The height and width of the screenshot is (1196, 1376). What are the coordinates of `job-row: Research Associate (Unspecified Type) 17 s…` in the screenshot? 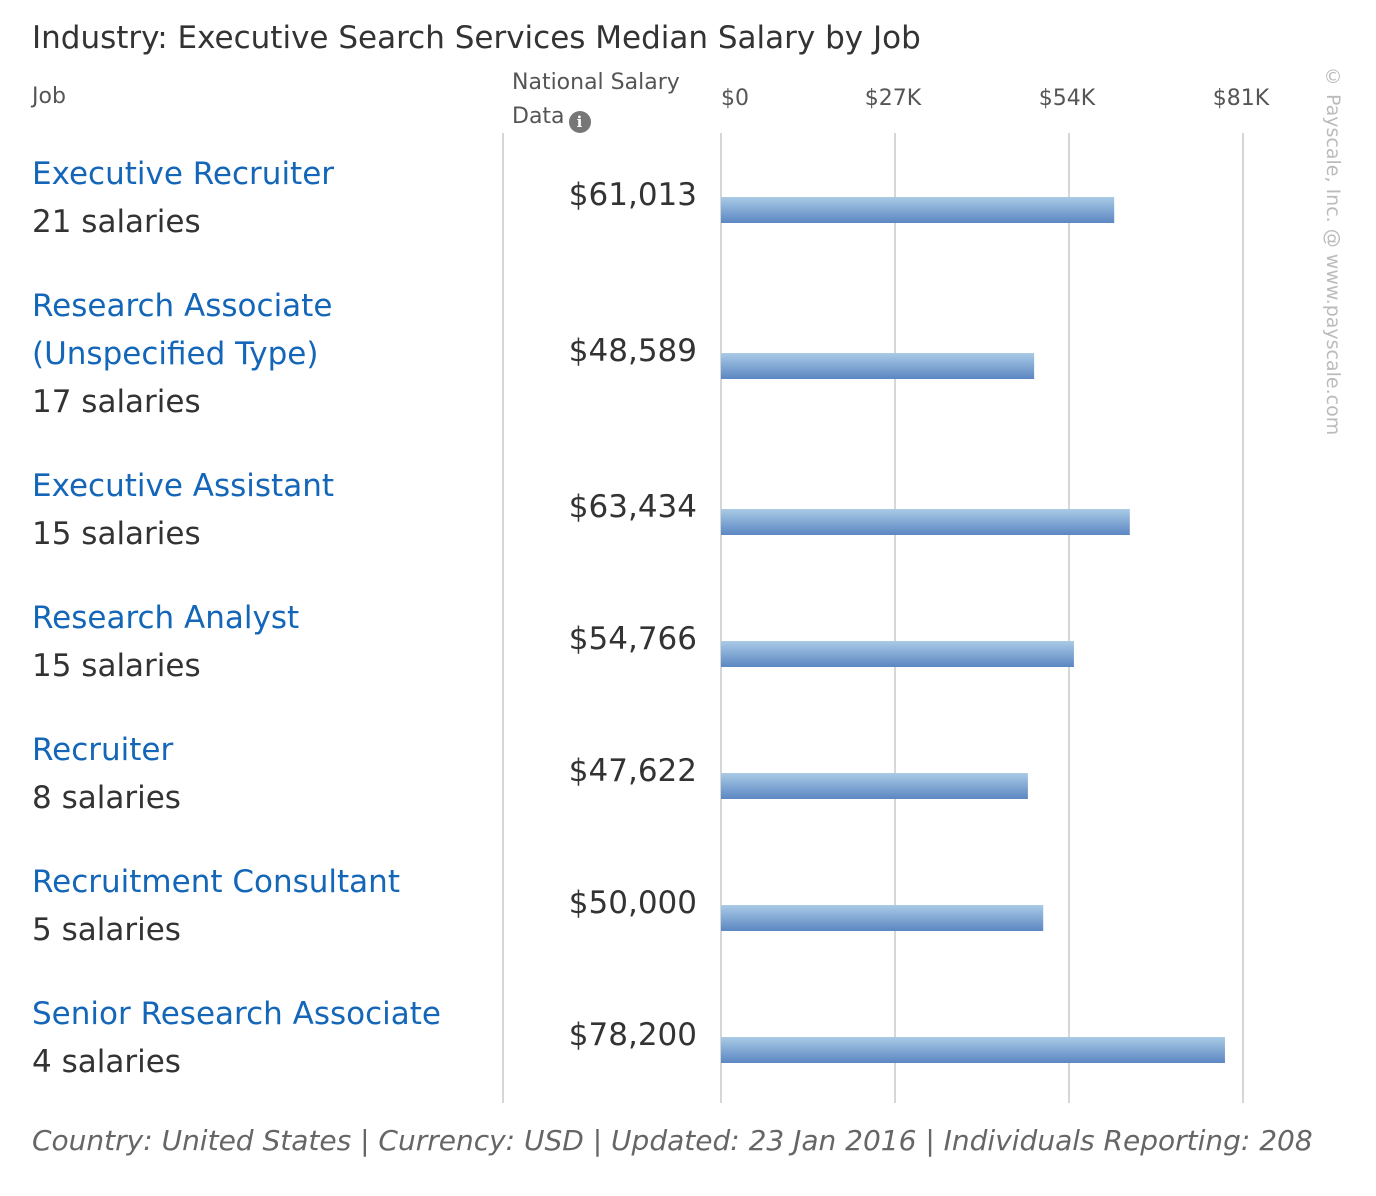 It's located at (257, 354).